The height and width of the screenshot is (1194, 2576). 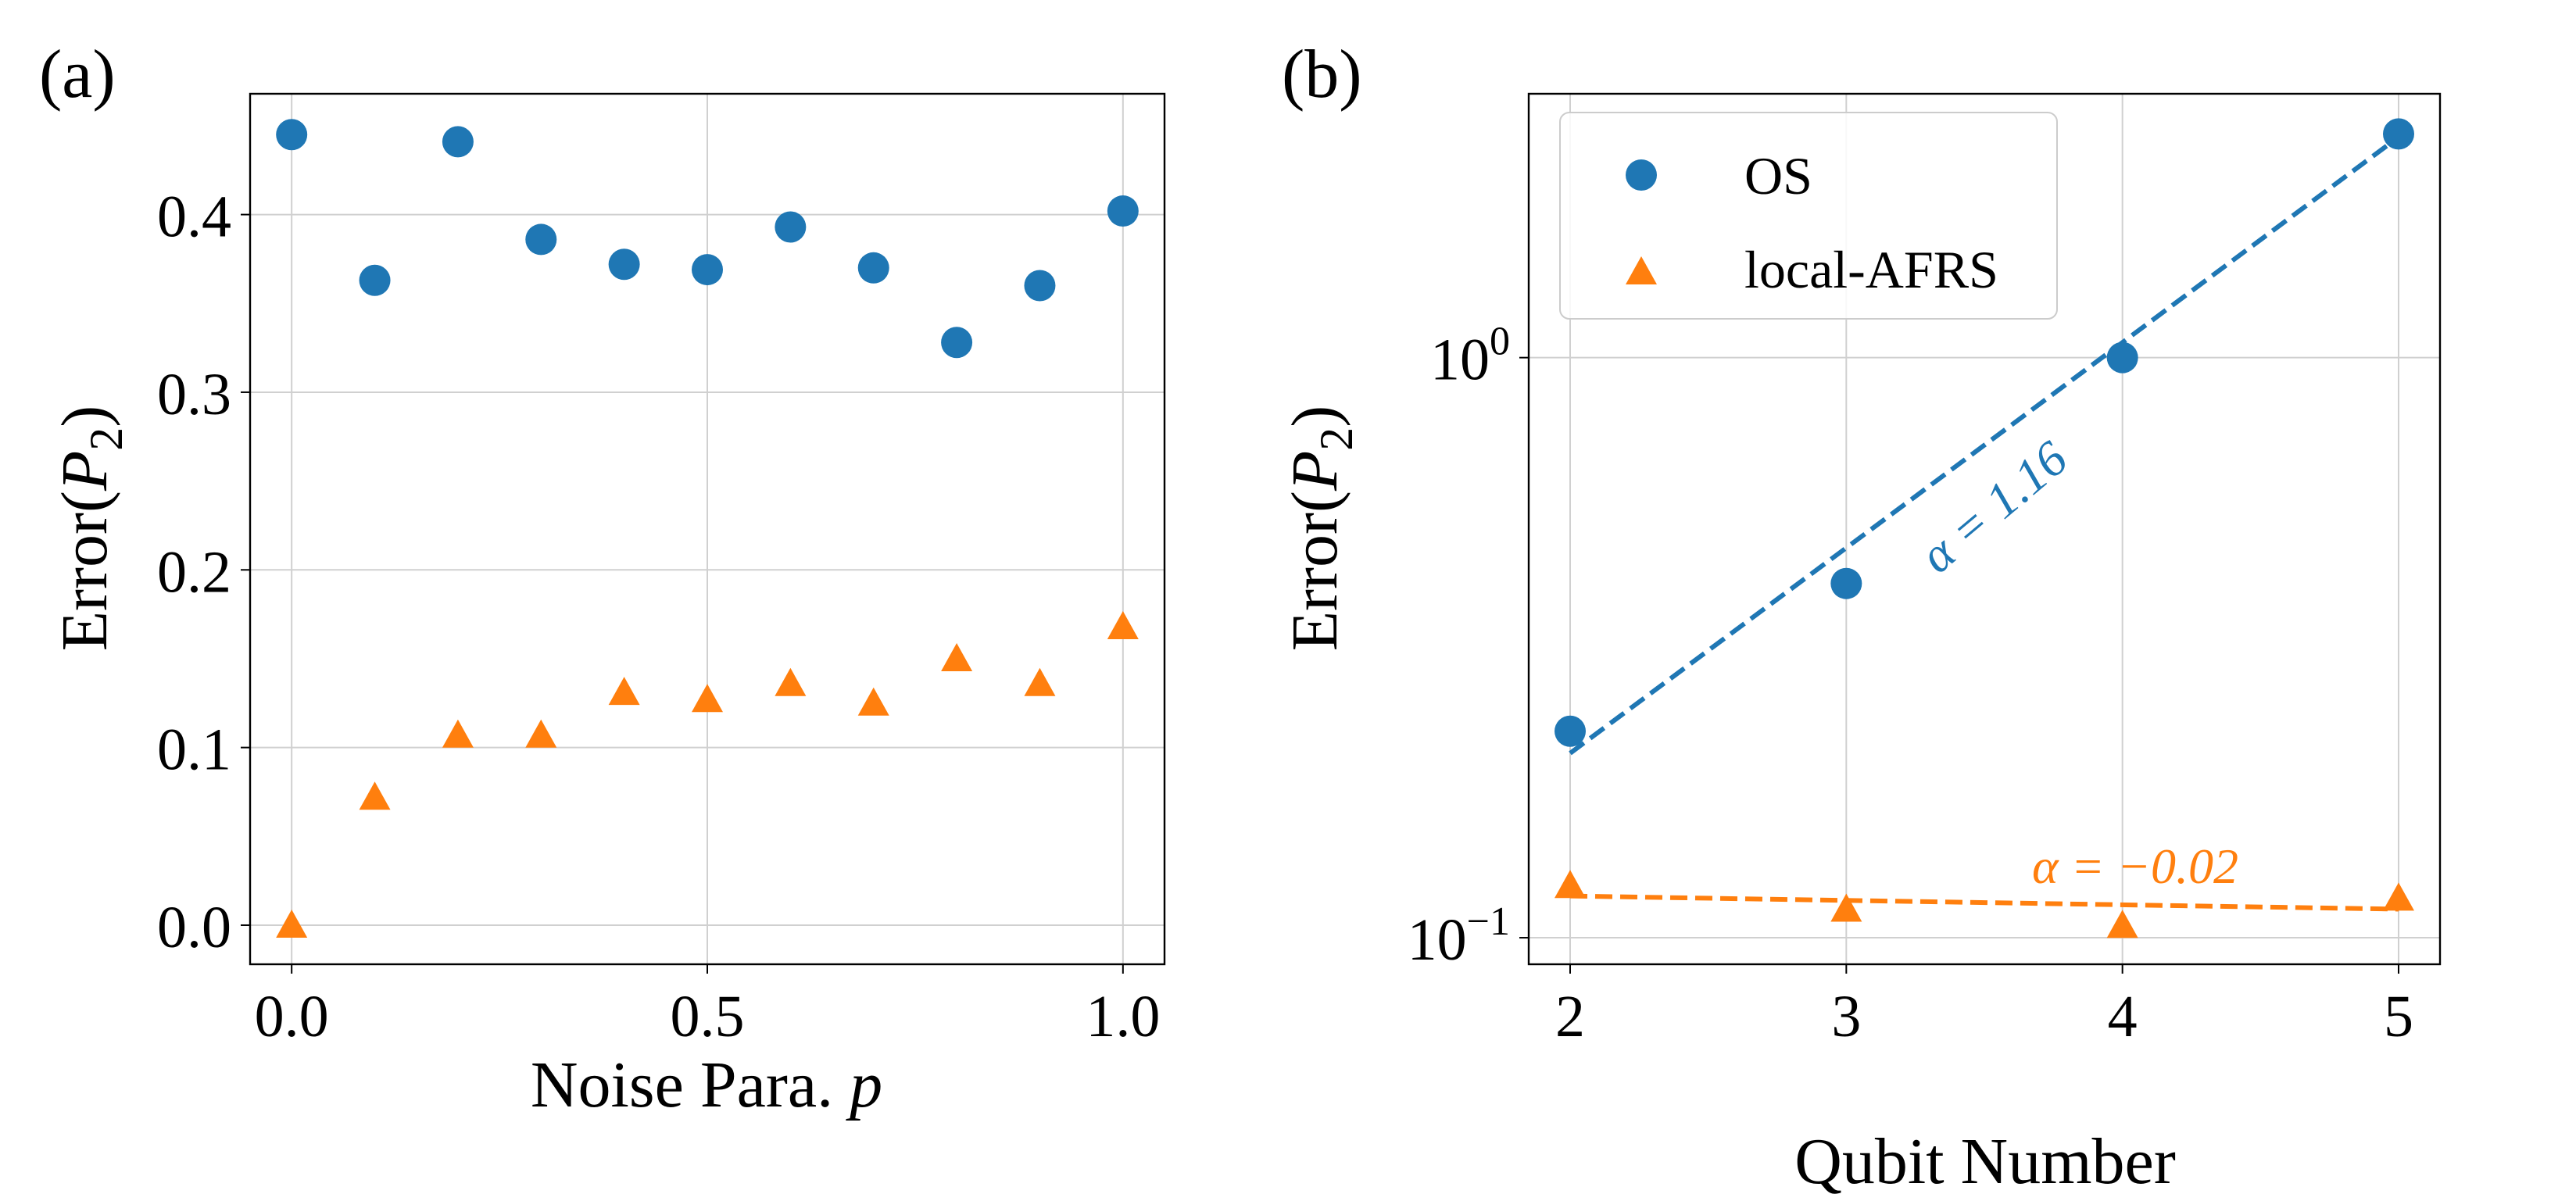 I want to click on y-tick-label: 0.4, so click(x=194, y=217).